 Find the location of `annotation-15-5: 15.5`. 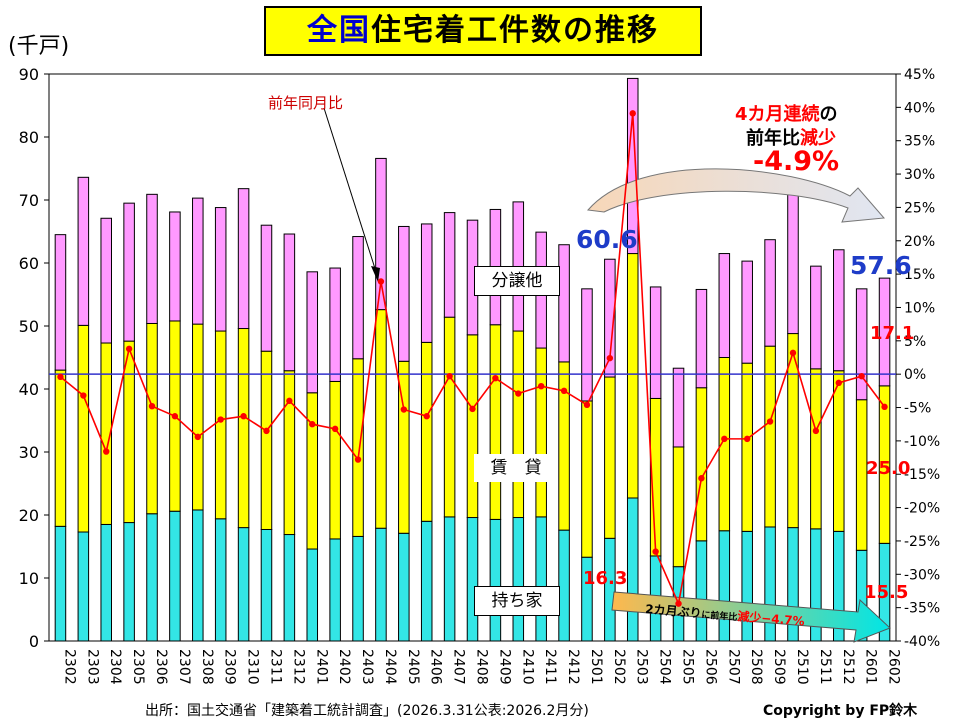

annotation-15-5: 15.5 is located at coordinates (886, 592).